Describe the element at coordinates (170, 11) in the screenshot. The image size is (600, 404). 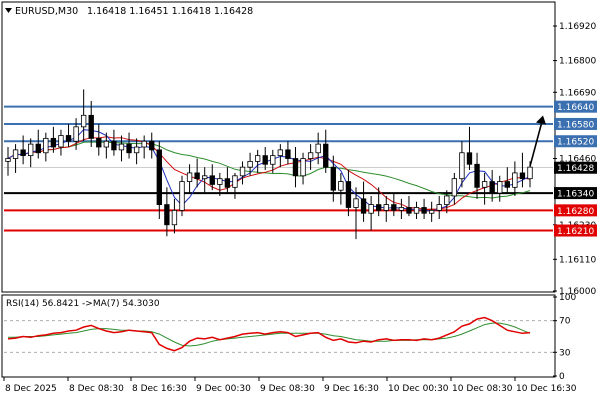
I see `ohlc-readout: 1.16418 1.16451 1.16418 1.16428` at that location.